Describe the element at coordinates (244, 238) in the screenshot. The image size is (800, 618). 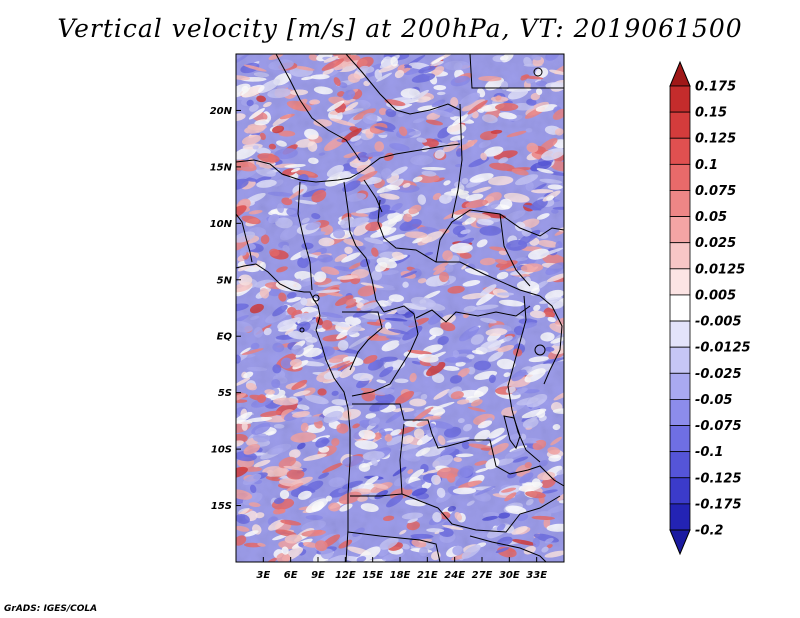
I see `coastline-ivory` at that location.